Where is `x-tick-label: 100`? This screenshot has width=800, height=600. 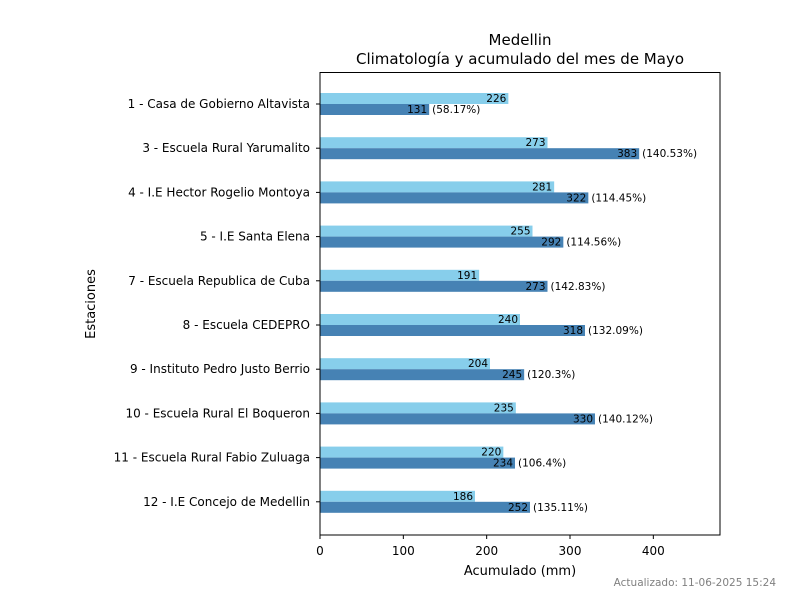
x-tick-label: 100 is located at coordinates (403, 551).